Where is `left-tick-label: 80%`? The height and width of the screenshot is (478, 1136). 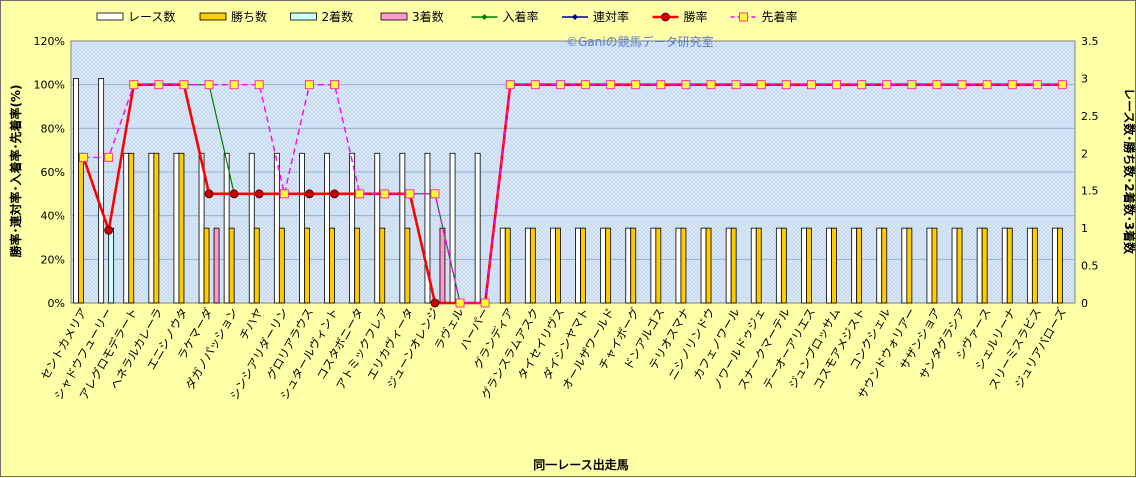 left-tick-label: 80% is located at coordinates (53, 128).